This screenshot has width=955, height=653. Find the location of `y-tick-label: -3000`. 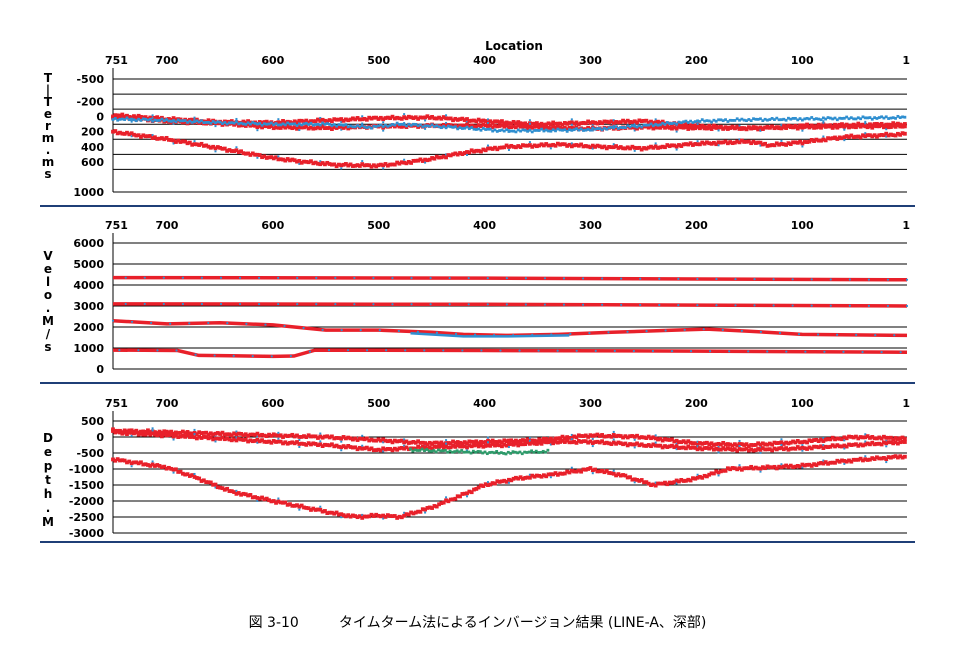

y-tick-label: -3000 is located at coordinates (87, 533).